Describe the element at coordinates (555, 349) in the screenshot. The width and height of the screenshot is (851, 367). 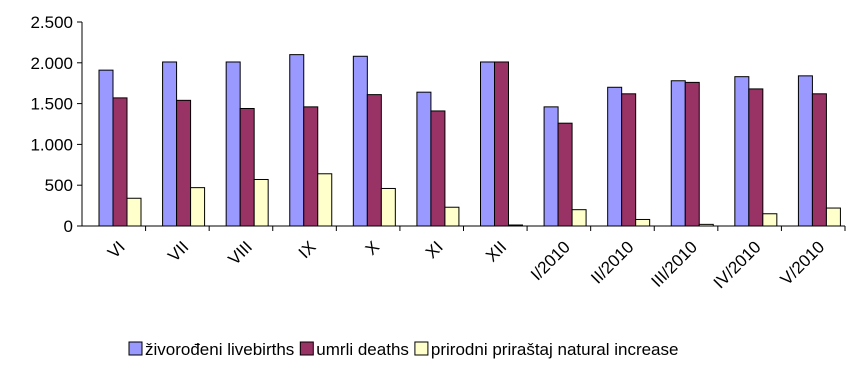
I see `legend-label: prirodni priraštaj natural increase` at that location.